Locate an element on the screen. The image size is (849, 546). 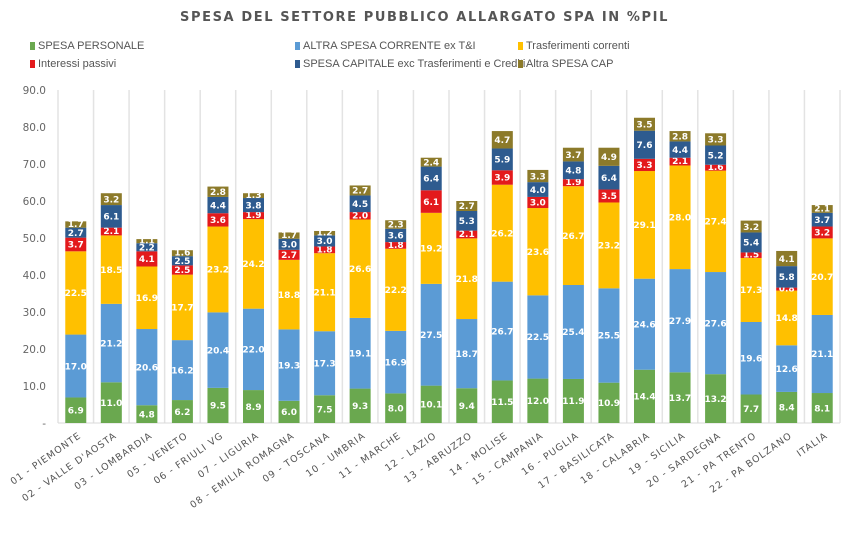
data-label: 10.9 is located at coordinates (609, 404).